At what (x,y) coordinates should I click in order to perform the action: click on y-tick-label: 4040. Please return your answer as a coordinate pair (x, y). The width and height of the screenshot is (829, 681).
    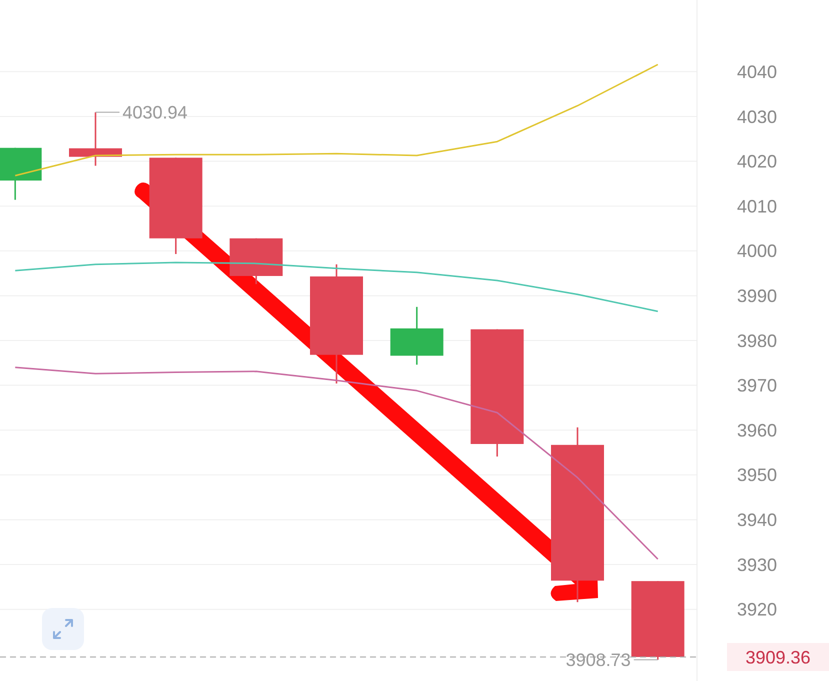
    Looking at the image, I should click on (757, 72).